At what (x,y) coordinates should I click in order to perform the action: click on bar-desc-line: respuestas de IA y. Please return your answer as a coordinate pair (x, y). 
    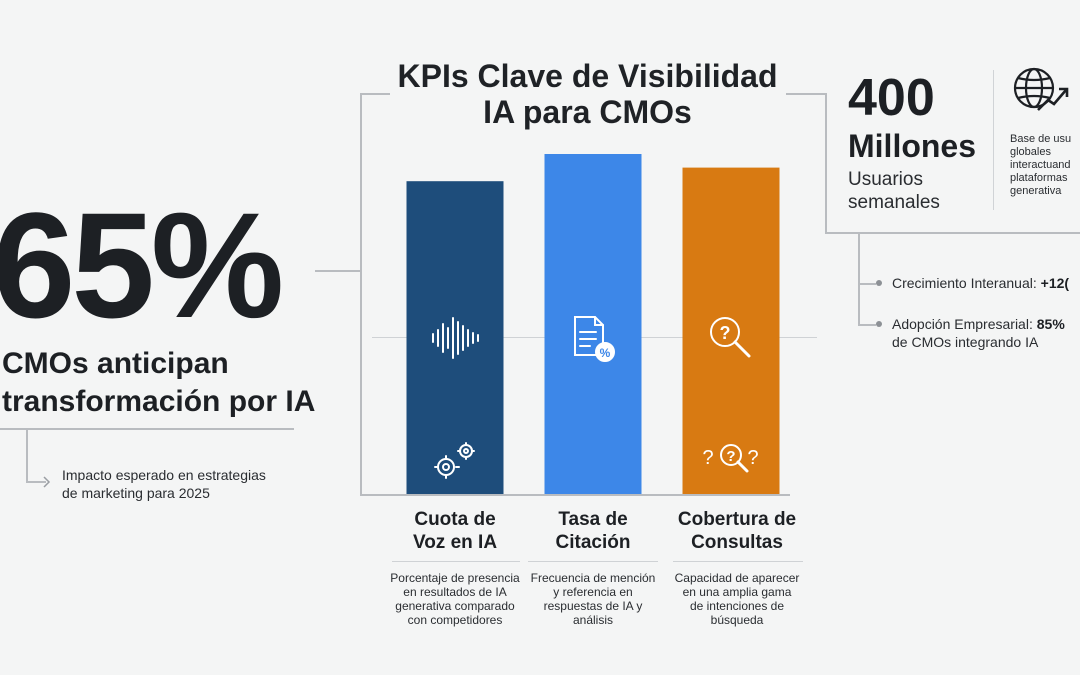
    Looking at the image, I should click on (593, 606).